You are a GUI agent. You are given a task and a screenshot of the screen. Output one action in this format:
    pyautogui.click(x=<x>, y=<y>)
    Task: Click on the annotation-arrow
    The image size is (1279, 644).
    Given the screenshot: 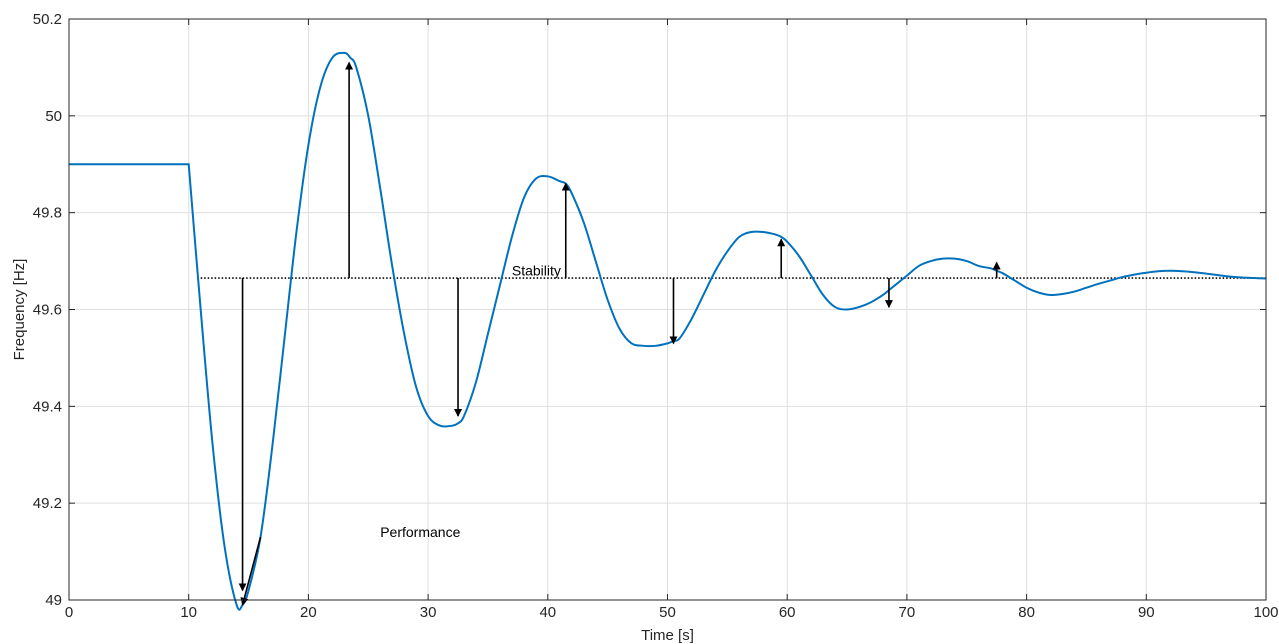 What is the action you would take?
    pyautogui.click(x=251, y=571)
    